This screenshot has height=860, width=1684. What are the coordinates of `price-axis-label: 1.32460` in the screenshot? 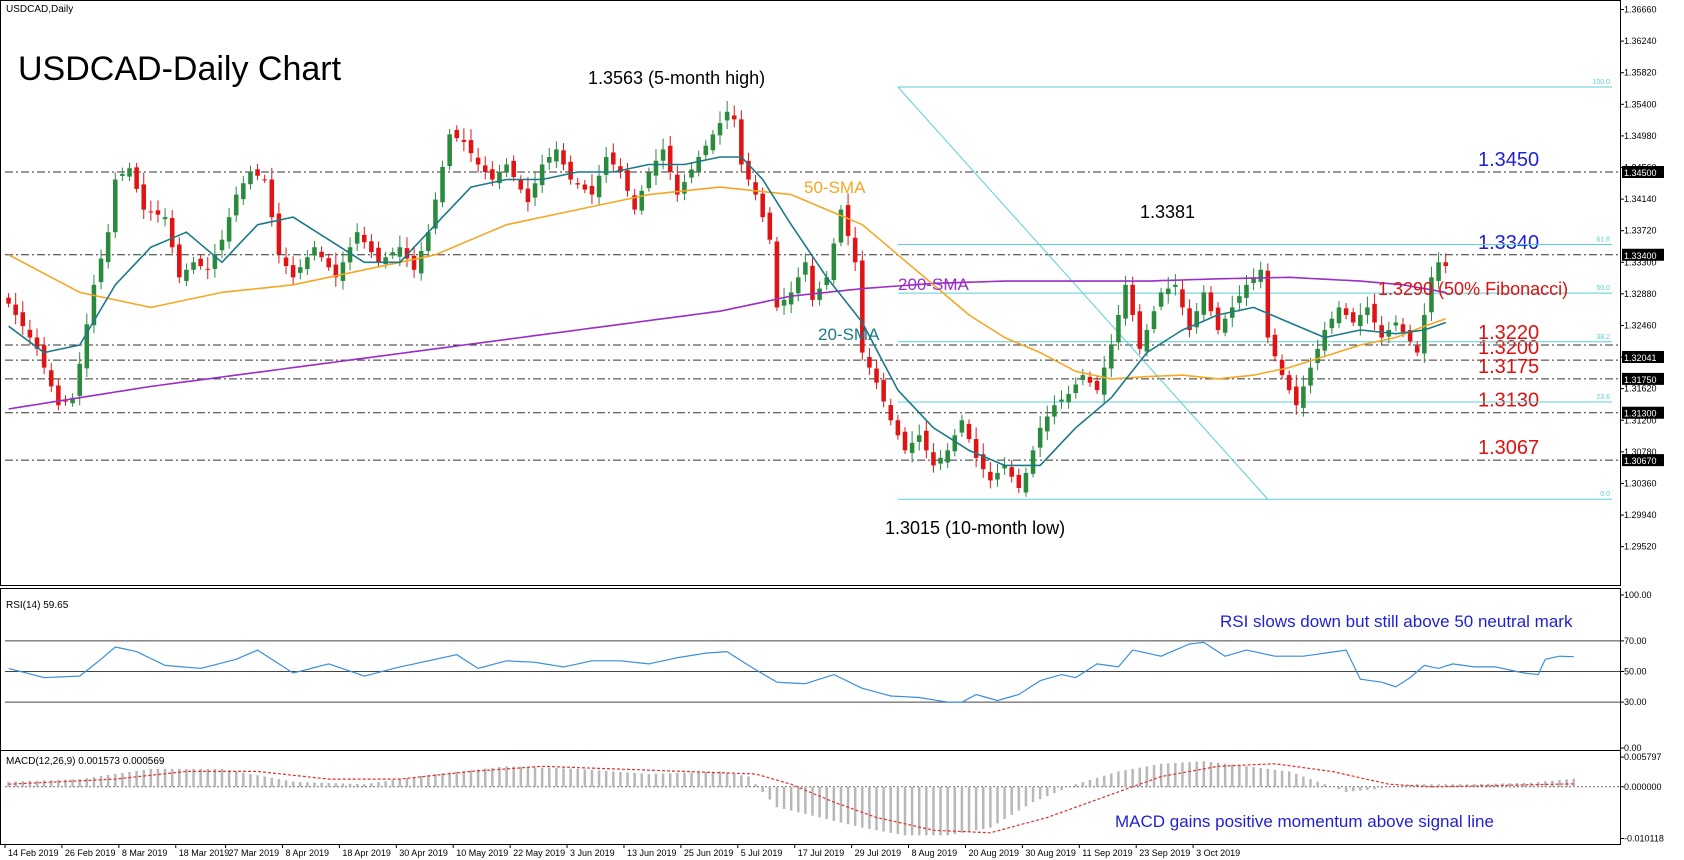 It's located at (1640, 325).